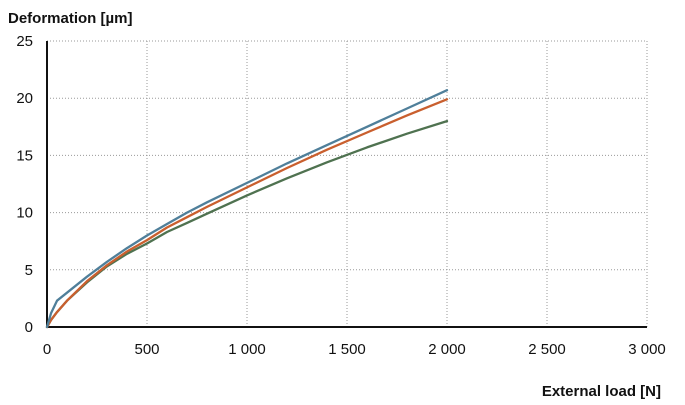 The width and height of the screenshot is (685, 405). Describe the element at coordinates (24, 184) in the screenshot. I see `y-tick-labels: 0 5 10 15 20 25` at that location.